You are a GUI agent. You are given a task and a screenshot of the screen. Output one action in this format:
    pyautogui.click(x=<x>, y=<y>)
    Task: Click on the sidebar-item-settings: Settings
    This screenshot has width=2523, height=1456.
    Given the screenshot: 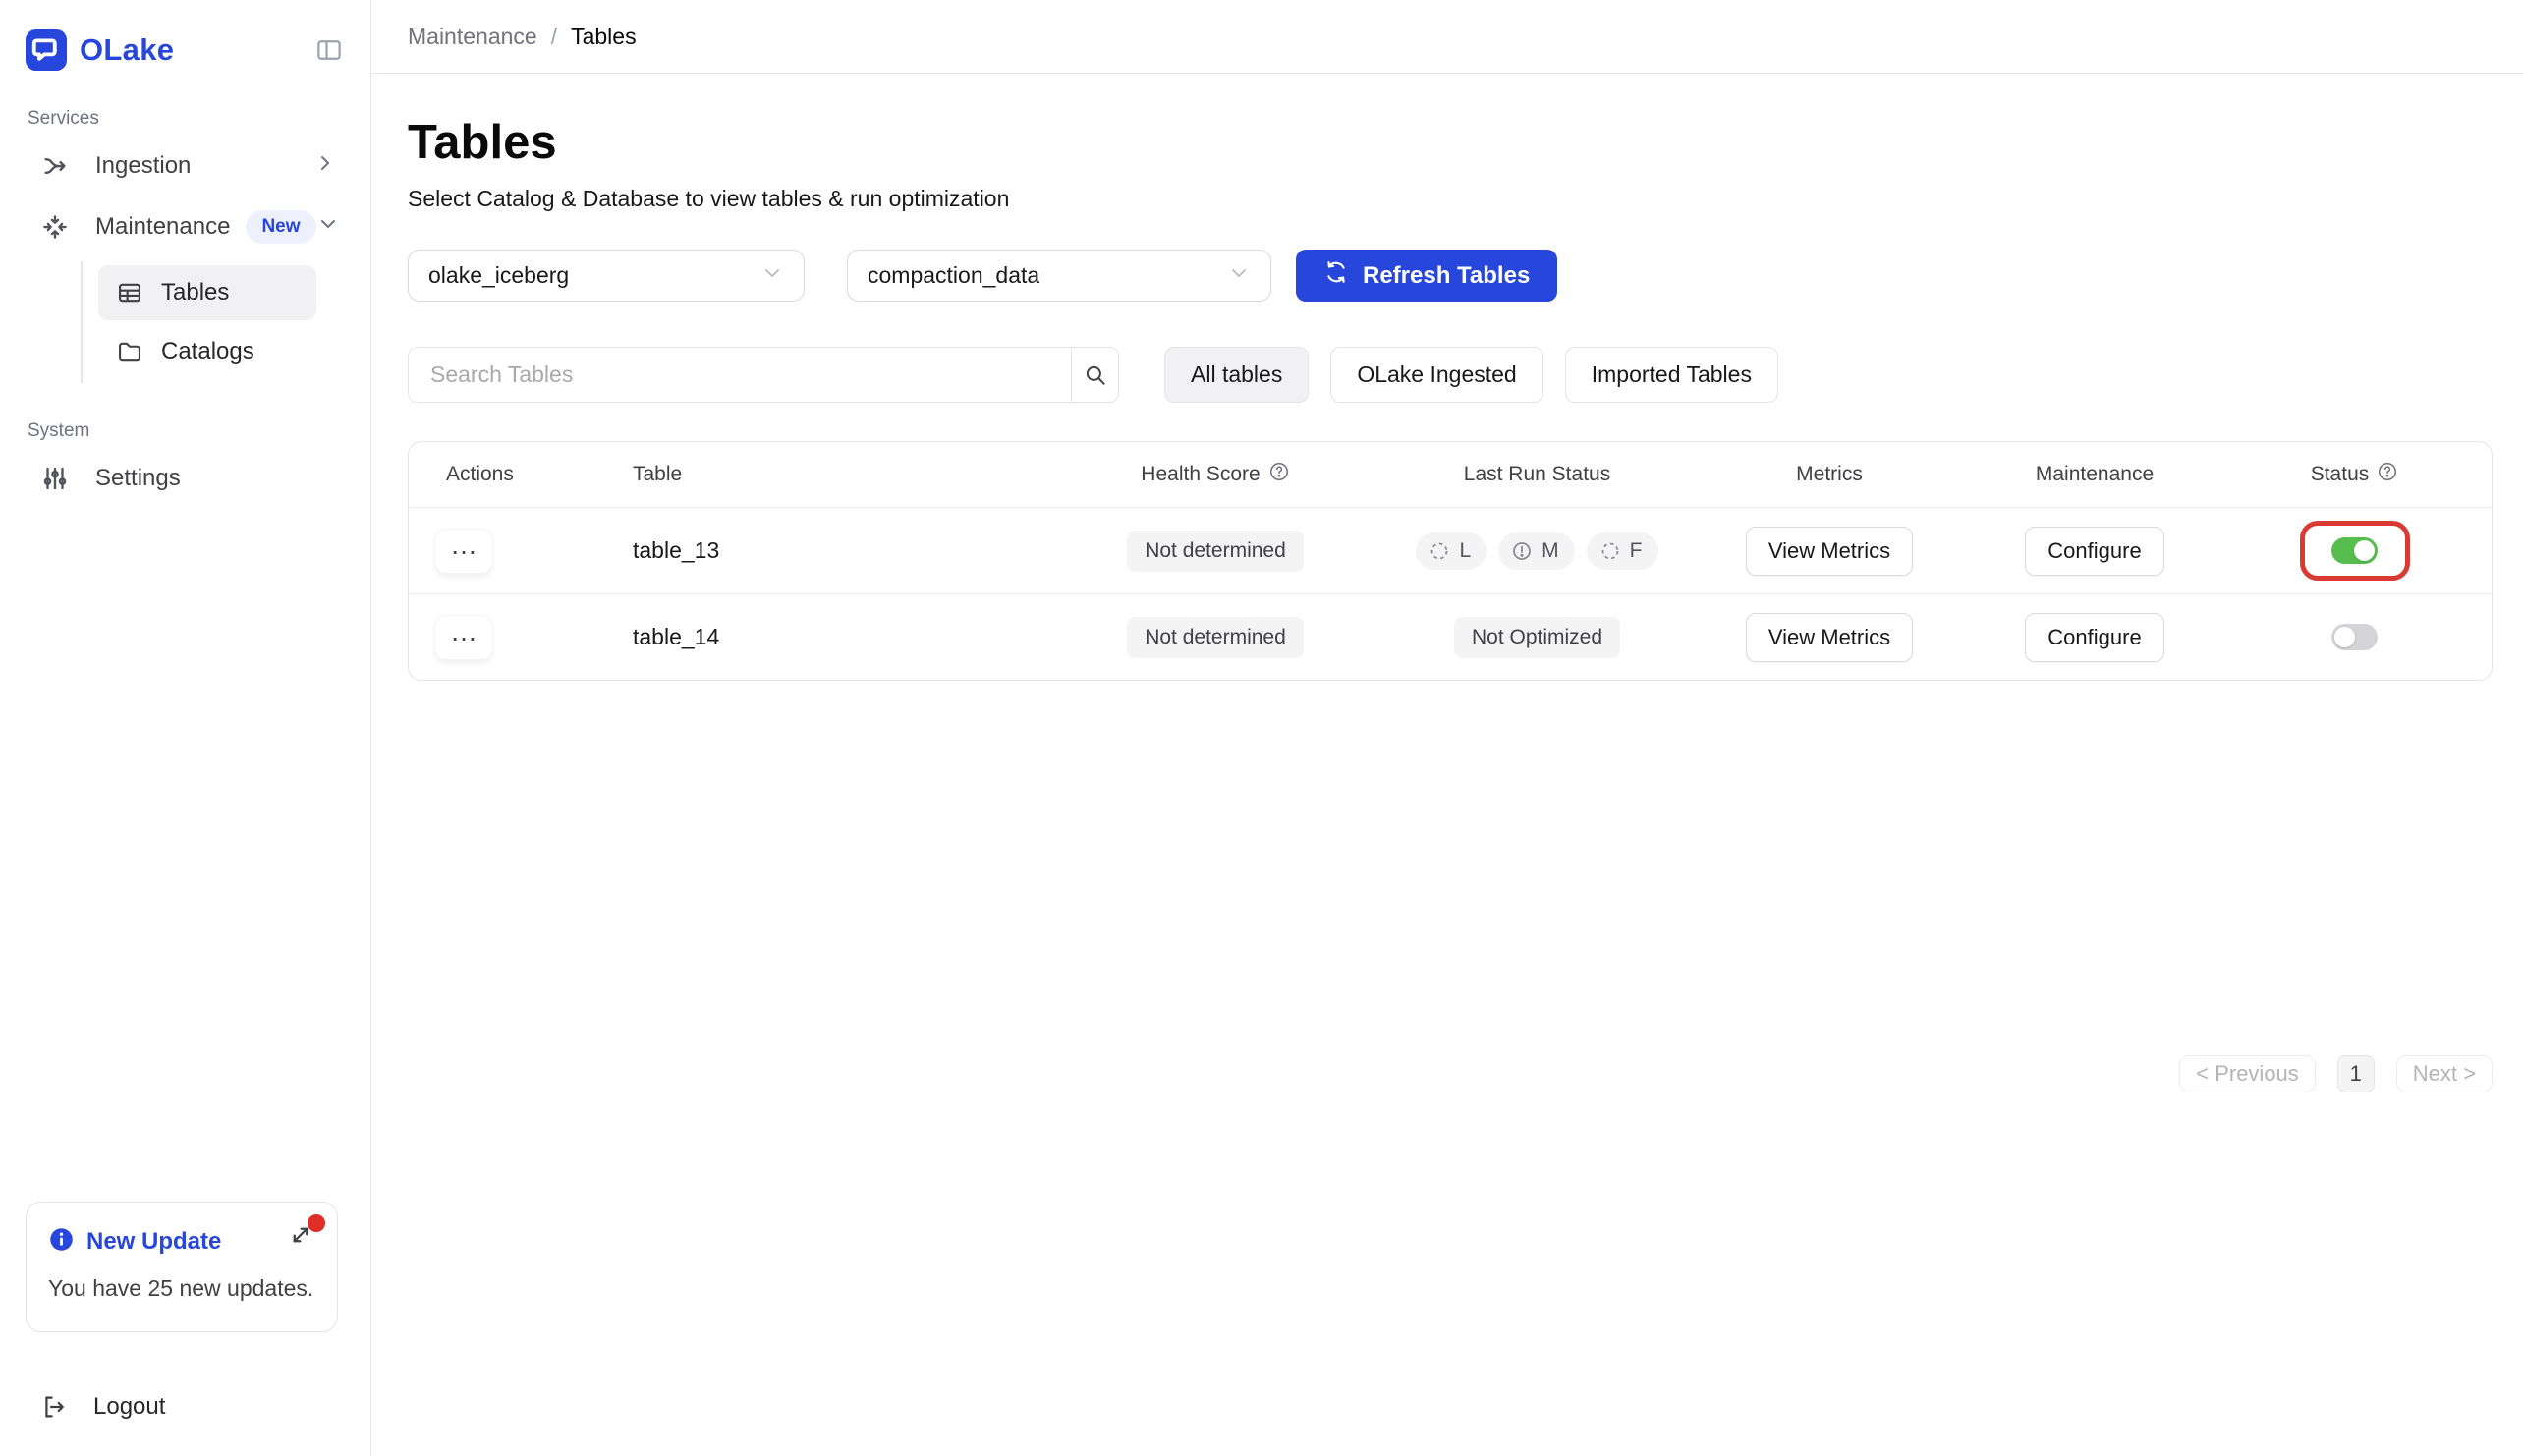 What is the action you would take?
    pyautogui.click(x=186, y=478)
    